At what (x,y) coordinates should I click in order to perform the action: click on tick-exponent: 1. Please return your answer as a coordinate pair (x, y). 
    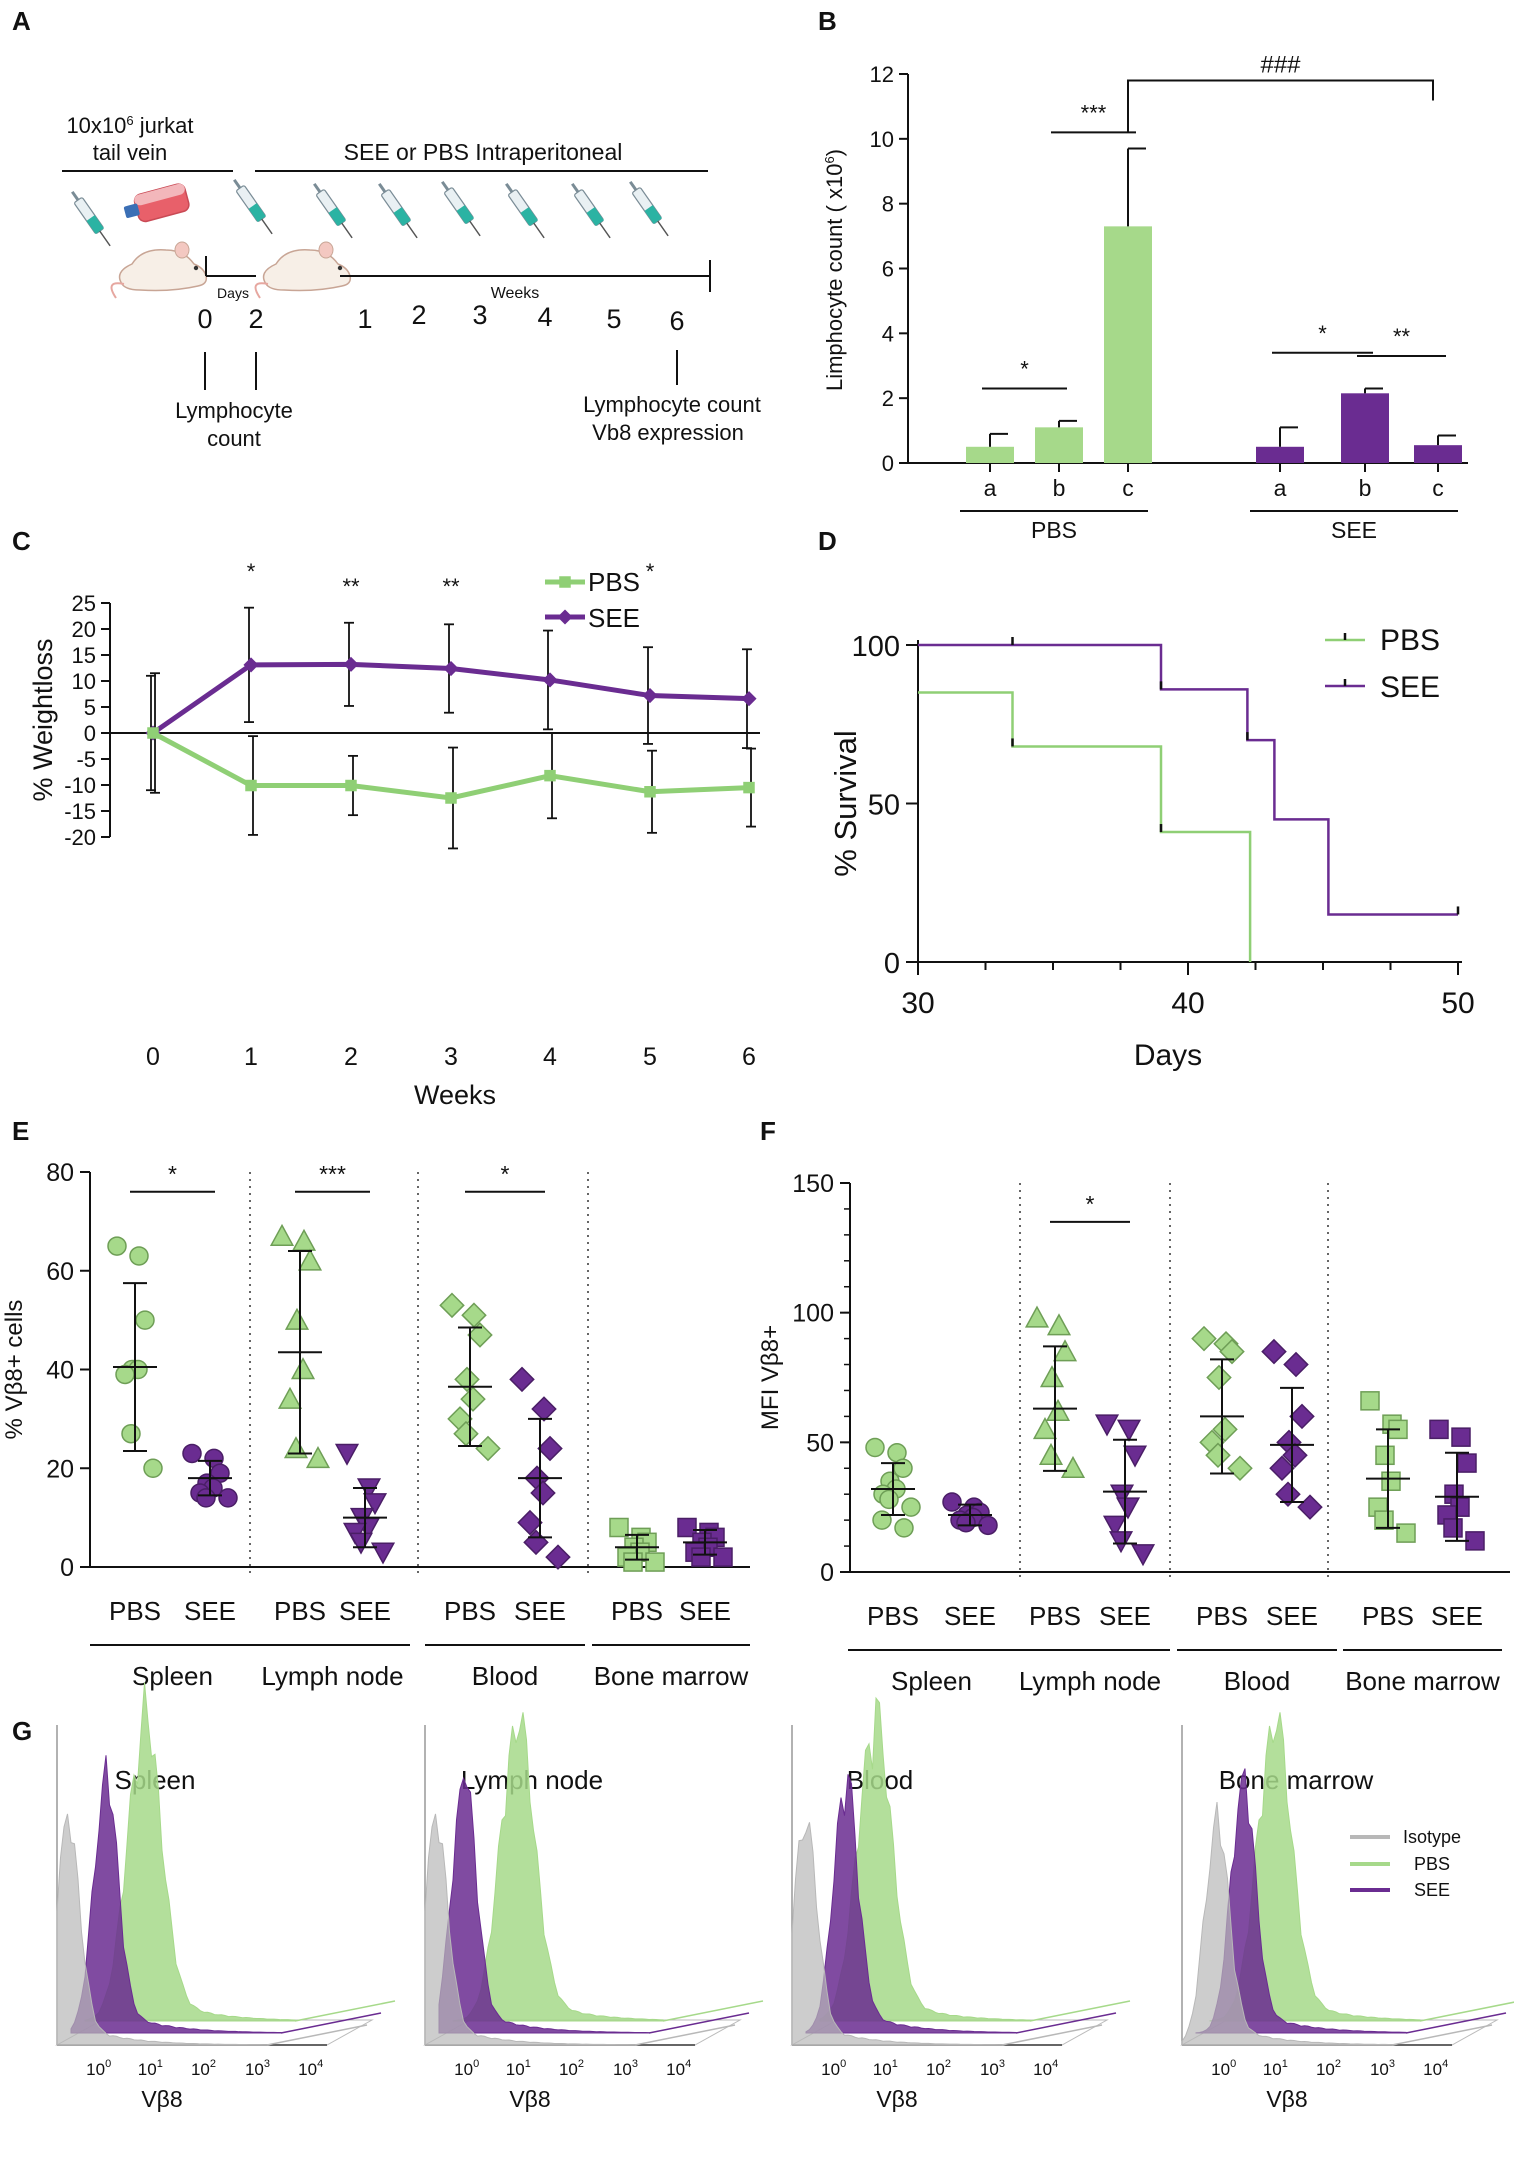
    Looking at the image, I should click on (1285, 2064).